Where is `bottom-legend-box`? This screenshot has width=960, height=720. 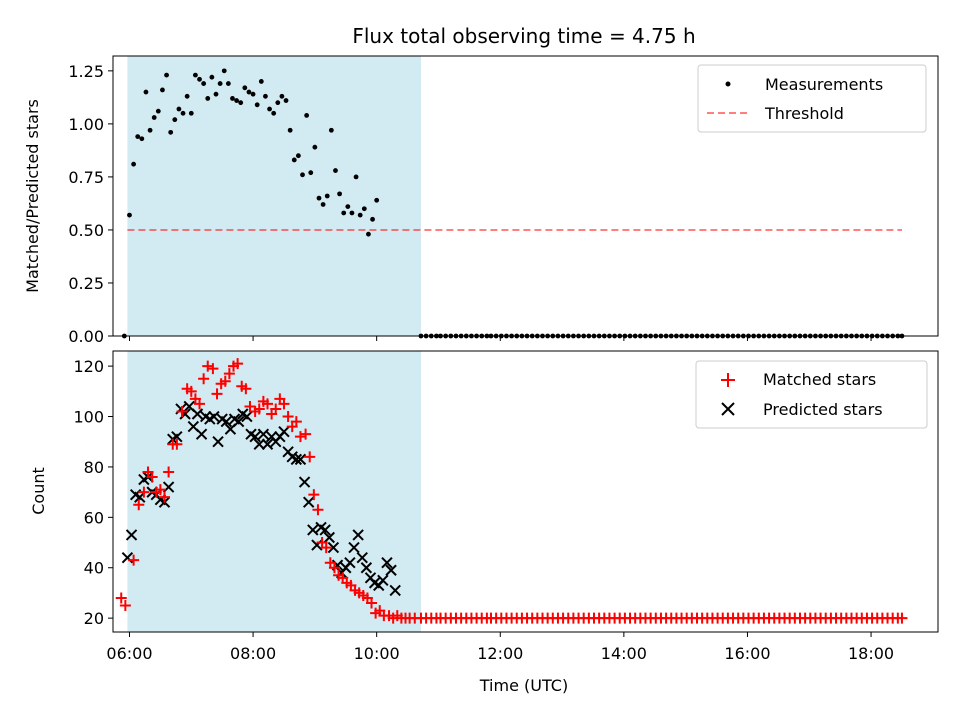 bottom-legend-box is located at coordinates (811, 394).